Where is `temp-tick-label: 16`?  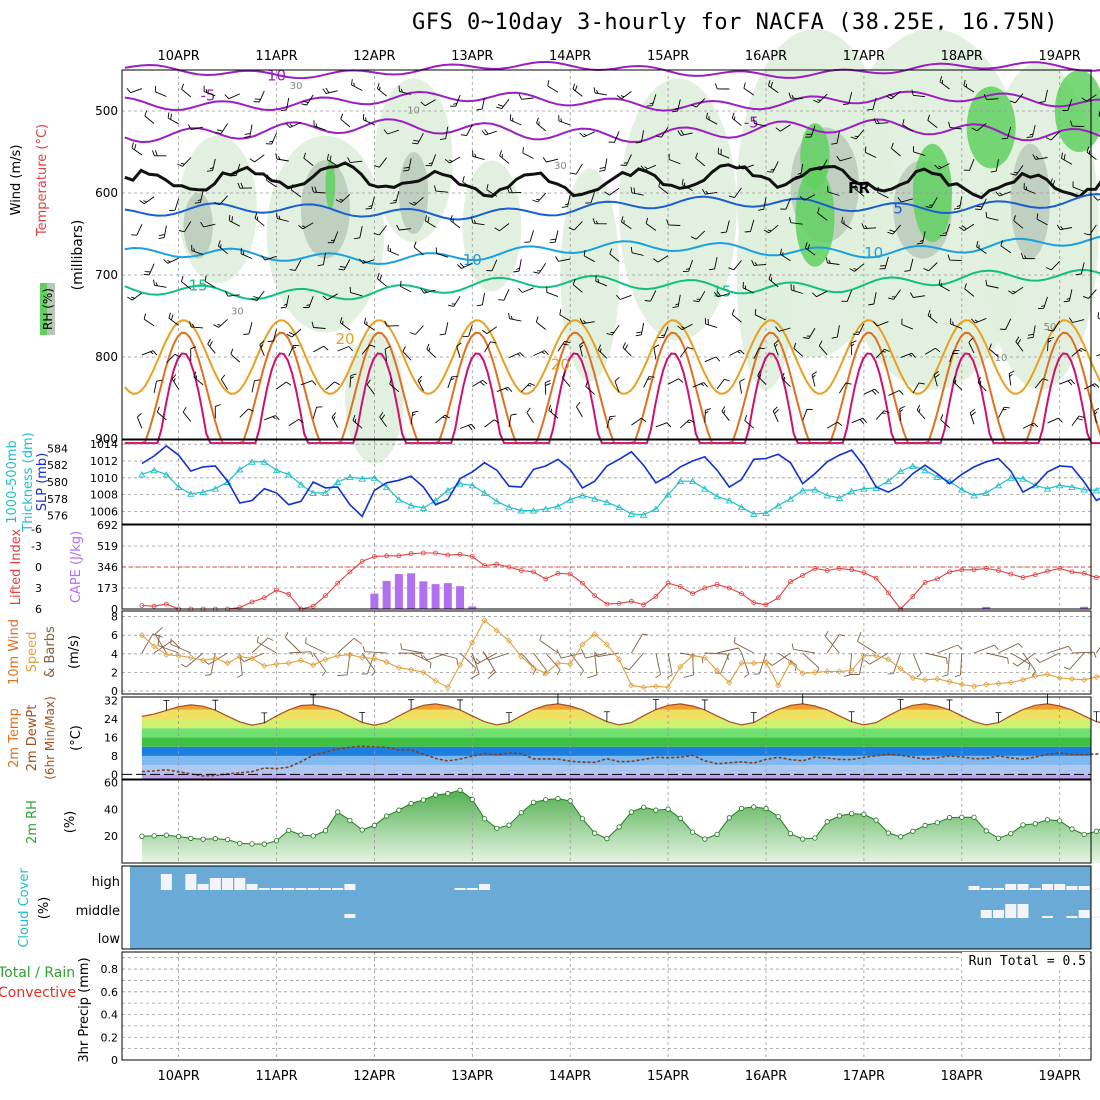
temp-tick-label: 16 is located at coordinates (111, 737).